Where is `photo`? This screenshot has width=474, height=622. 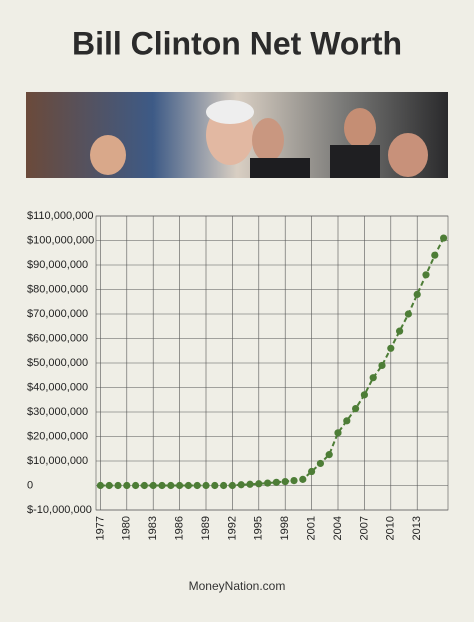 photo is located at coordinates (237, 135).